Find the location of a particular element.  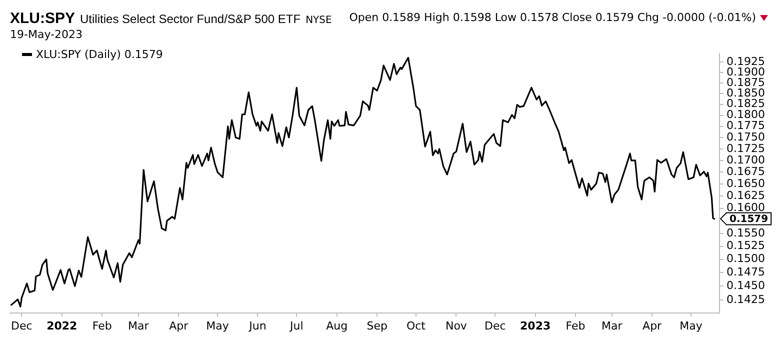

x-tick-label: 2023 is located at coordinates (535, 325).